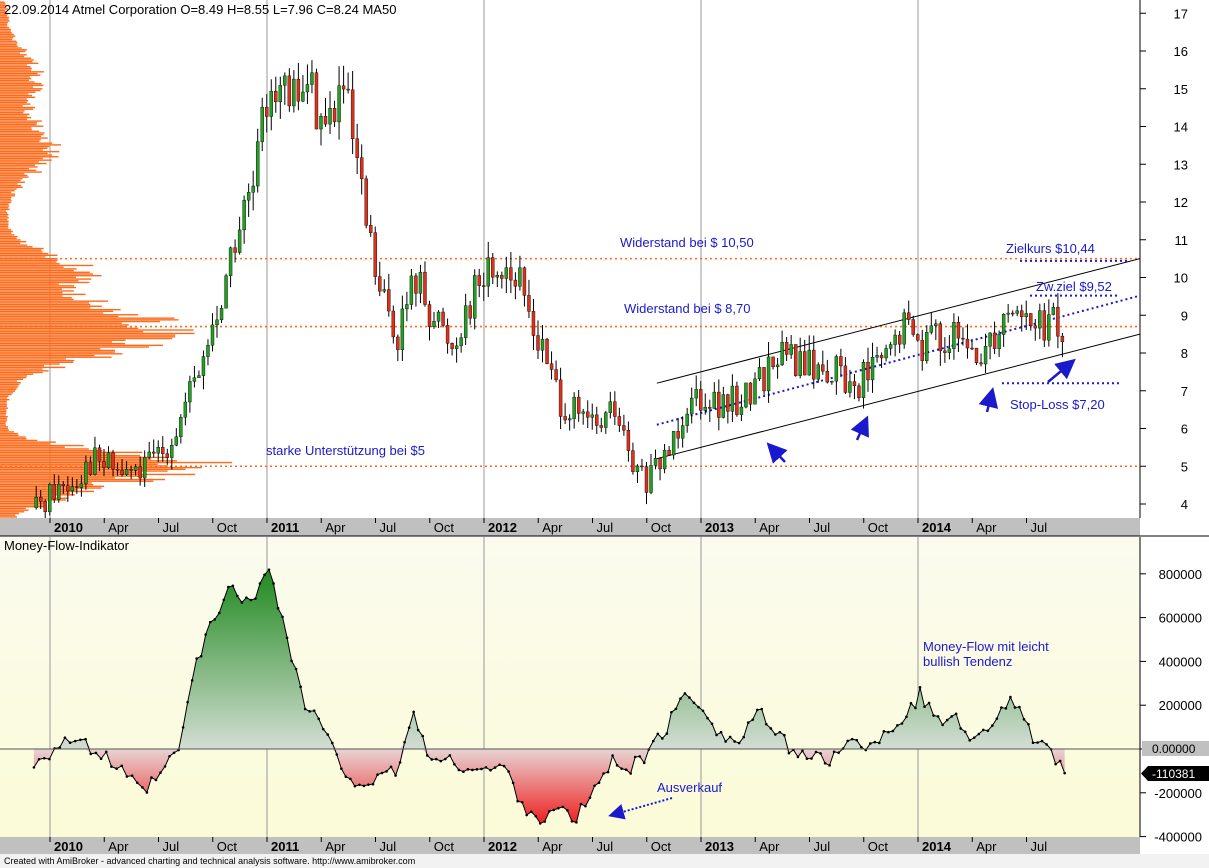  What do you see at coordinates (719, 846) in the screenshot?
I see `x-axis-label: 2013` at bounding box center [719, 846].